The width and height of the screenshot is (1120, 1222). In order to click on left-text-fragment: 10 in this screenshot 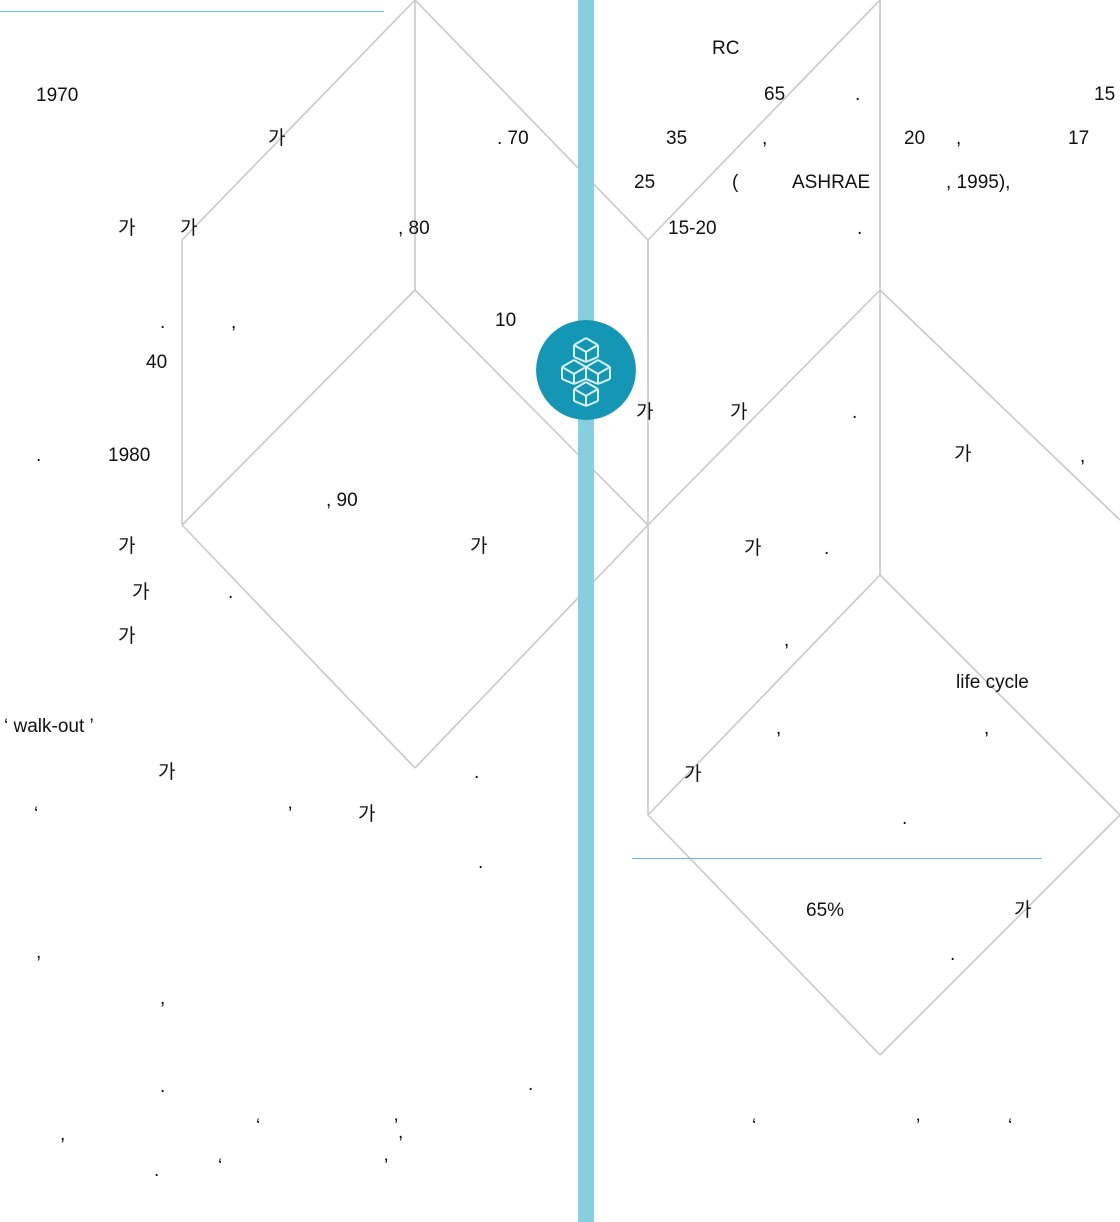, I will do `click(506, 320)`.